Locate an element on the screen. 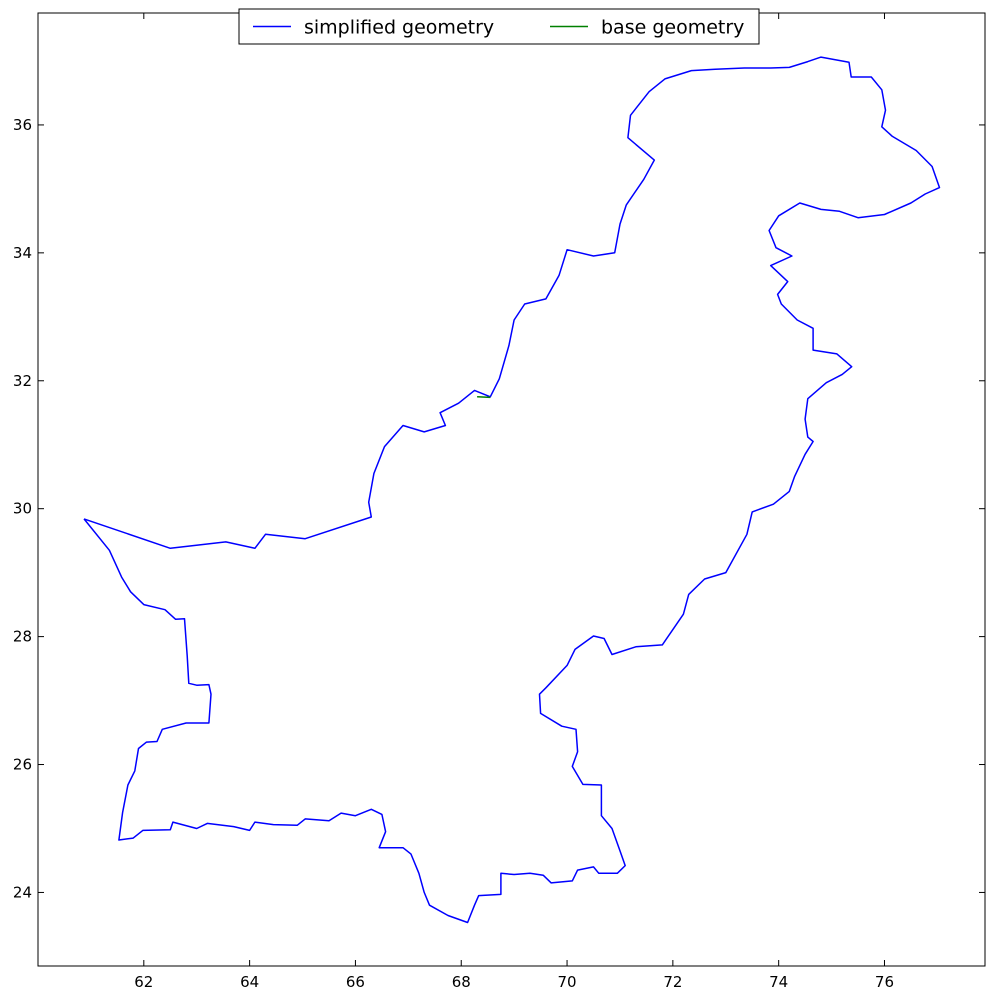 The width and height of the screenshot is (1000, 1000). y-tick-label: 24 is located at coordinates (22, 892).